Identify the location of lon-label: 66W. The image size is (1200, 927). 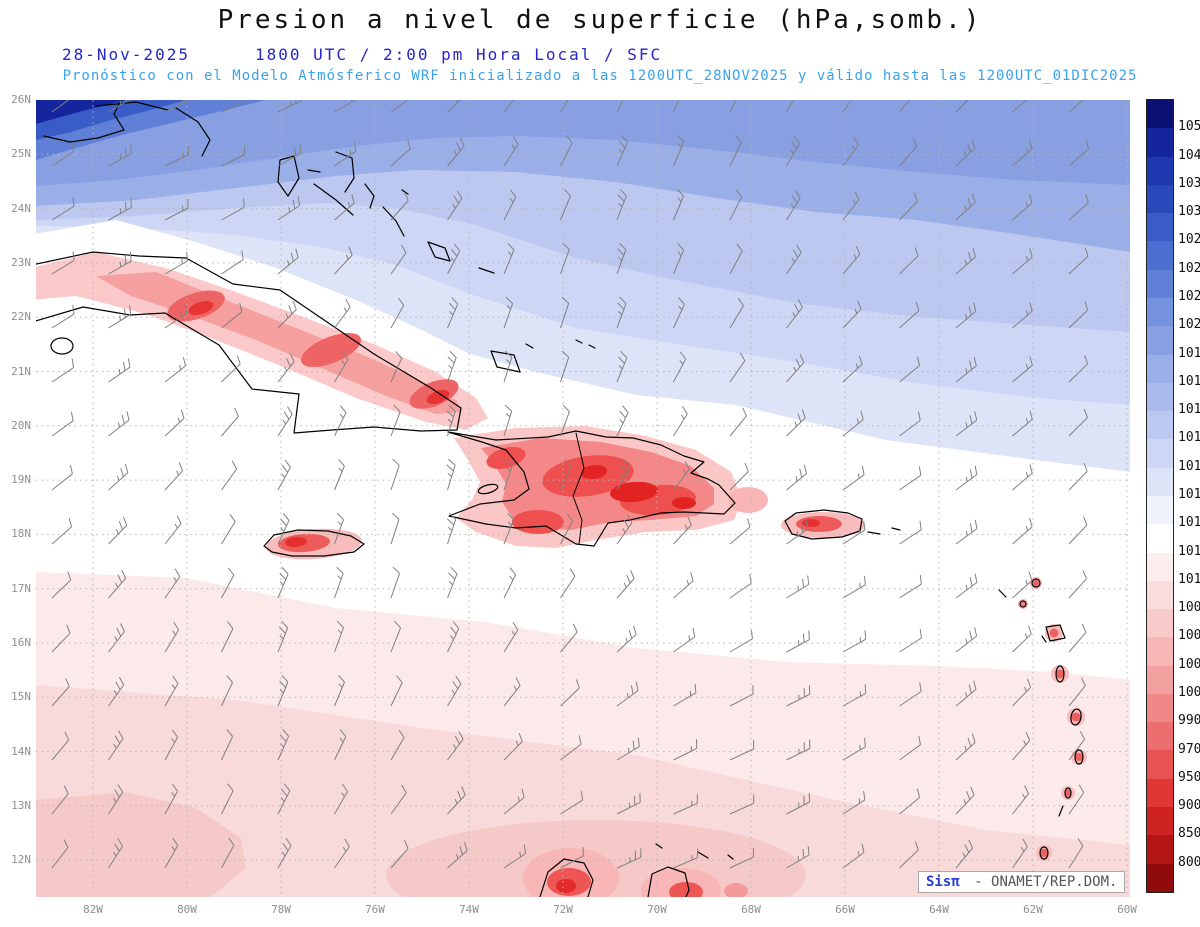
(845, 909).